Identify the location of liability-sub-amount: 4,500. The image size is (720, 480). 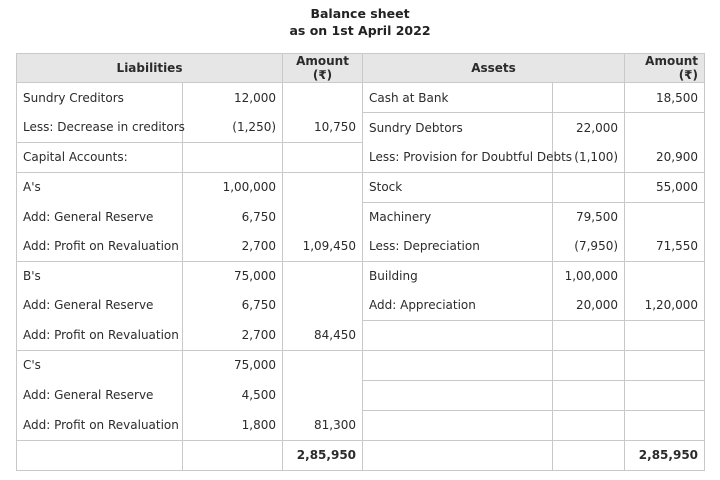
(232, 395).